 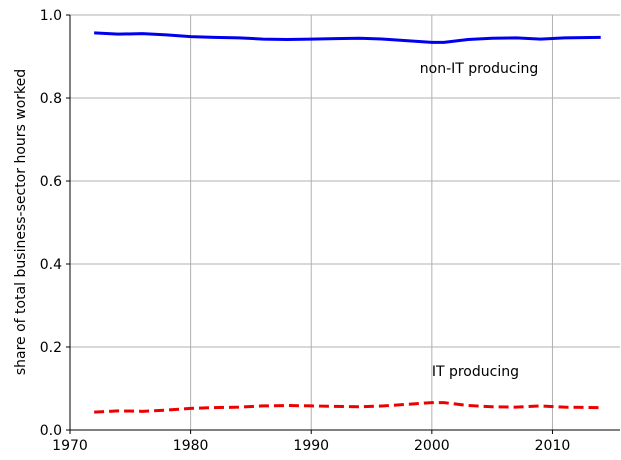 What do you see at coordinates (191, 446) in the screenshot?
I see `x-tick-label: 1980` at bounding box center [191, 446].